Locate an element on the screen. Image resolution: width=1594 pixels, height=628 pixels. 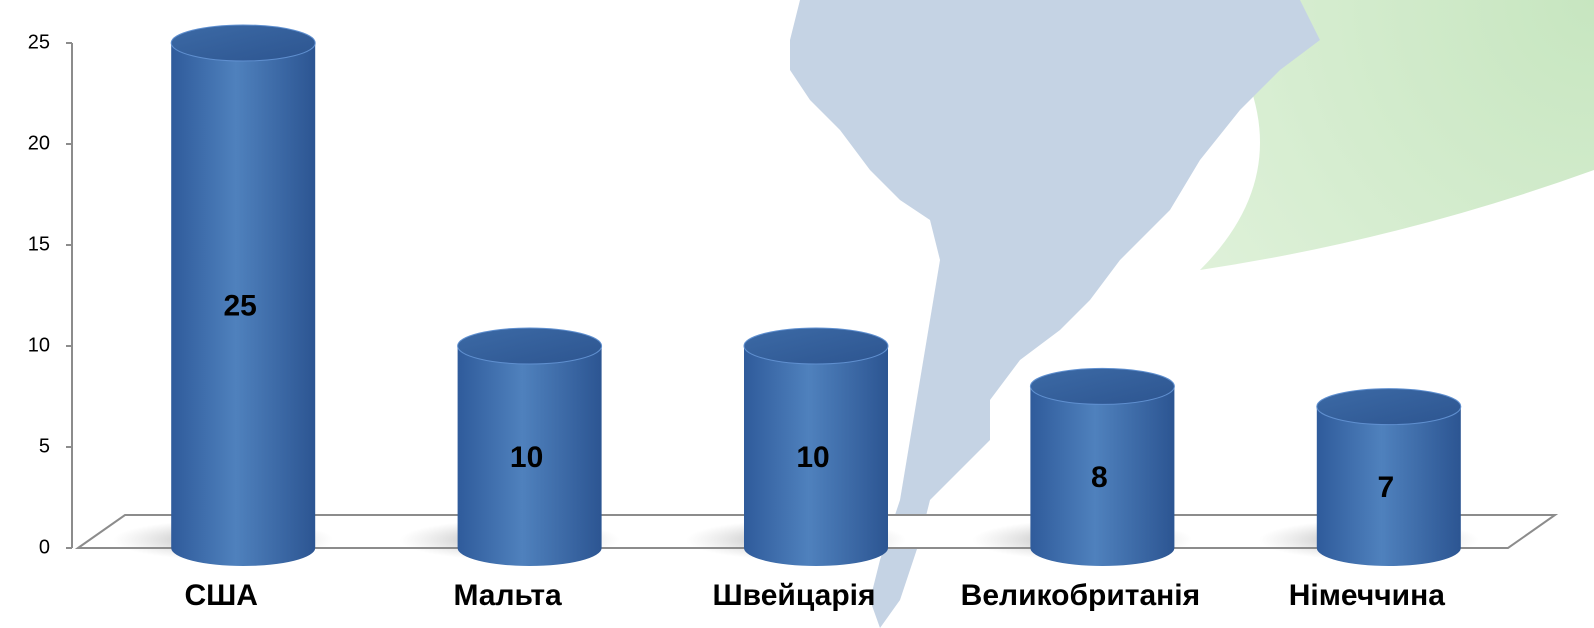
data-label: 7 is located at coordinates (1385, 487).